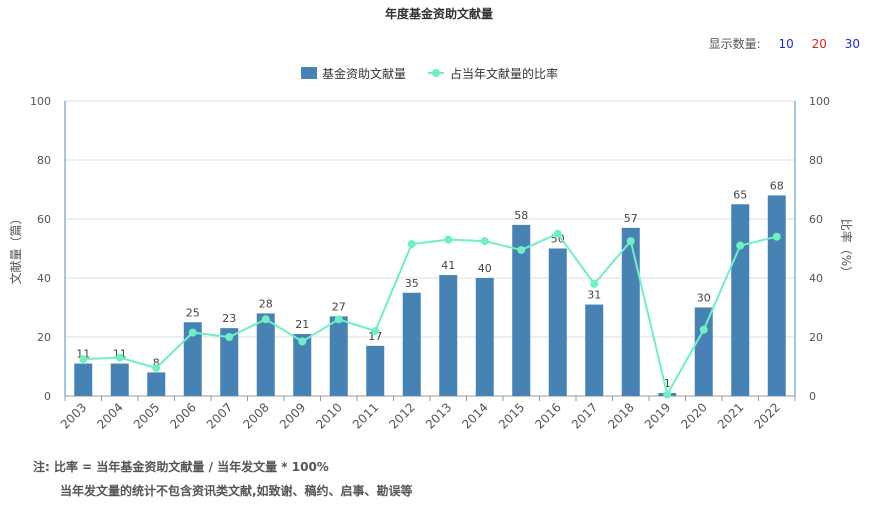  What do you see at coordinates (47, 396) in the screenshot?
I see `y-tick-label: 0` at bounding box center [47, 396].